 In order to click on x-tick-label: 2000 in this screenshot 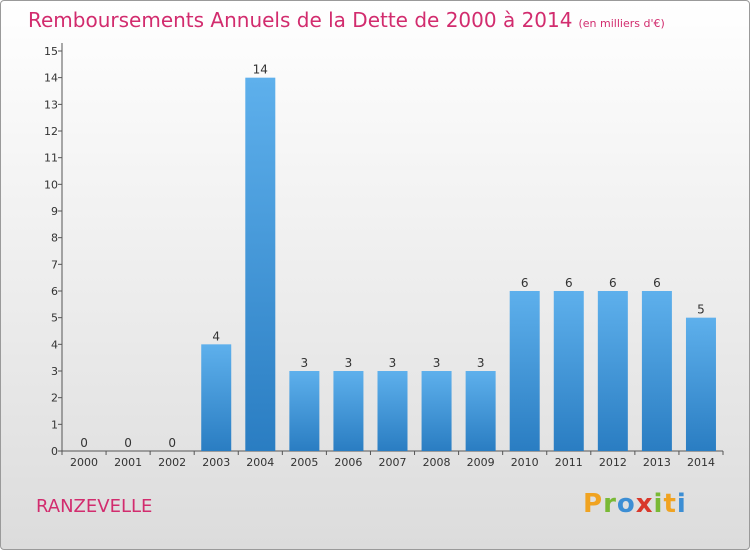, I will do `click(84, 462)`.